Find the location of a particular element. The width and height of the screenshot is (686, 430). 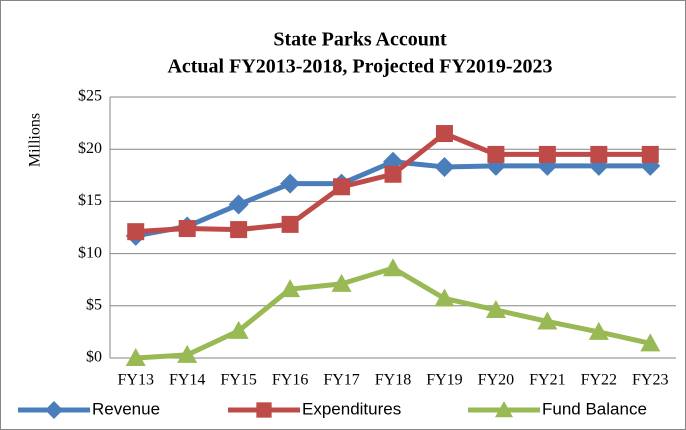

y-tick-label: $15 is located at coordinates (90, 200).